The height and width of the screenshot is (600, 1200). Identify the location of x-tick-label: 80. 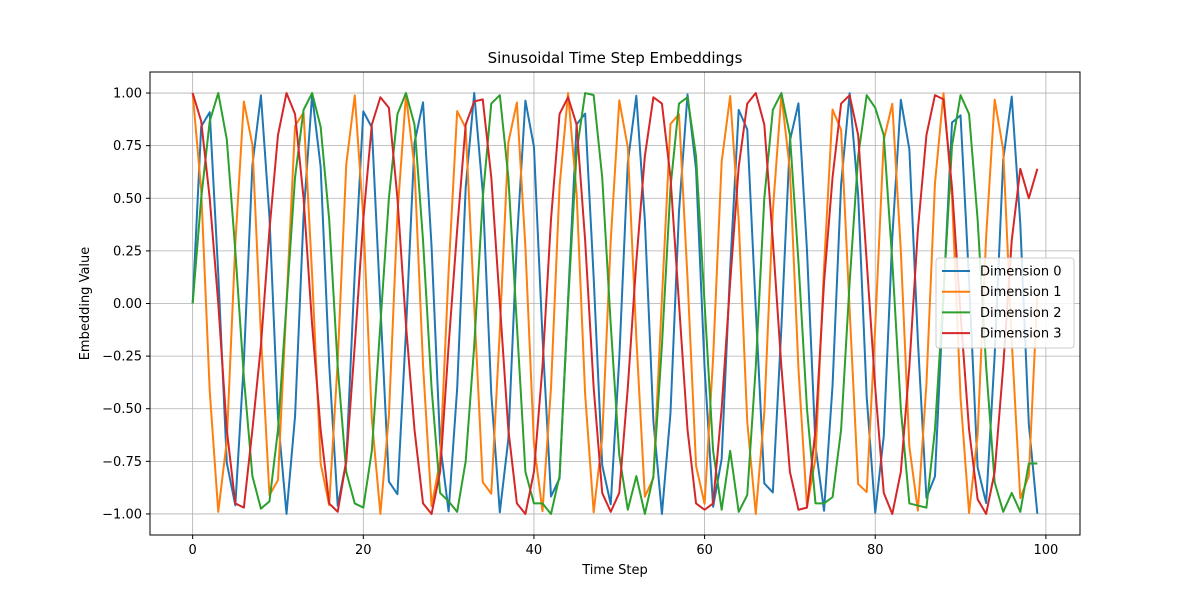
(875, 550).